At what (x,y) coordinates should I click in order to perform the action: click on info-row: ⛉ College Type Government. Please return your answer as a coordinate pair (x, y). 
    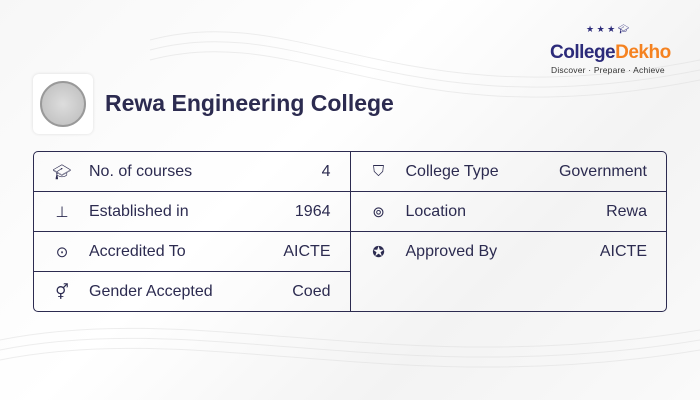
    Looking at the image, I should click on (508, 172).